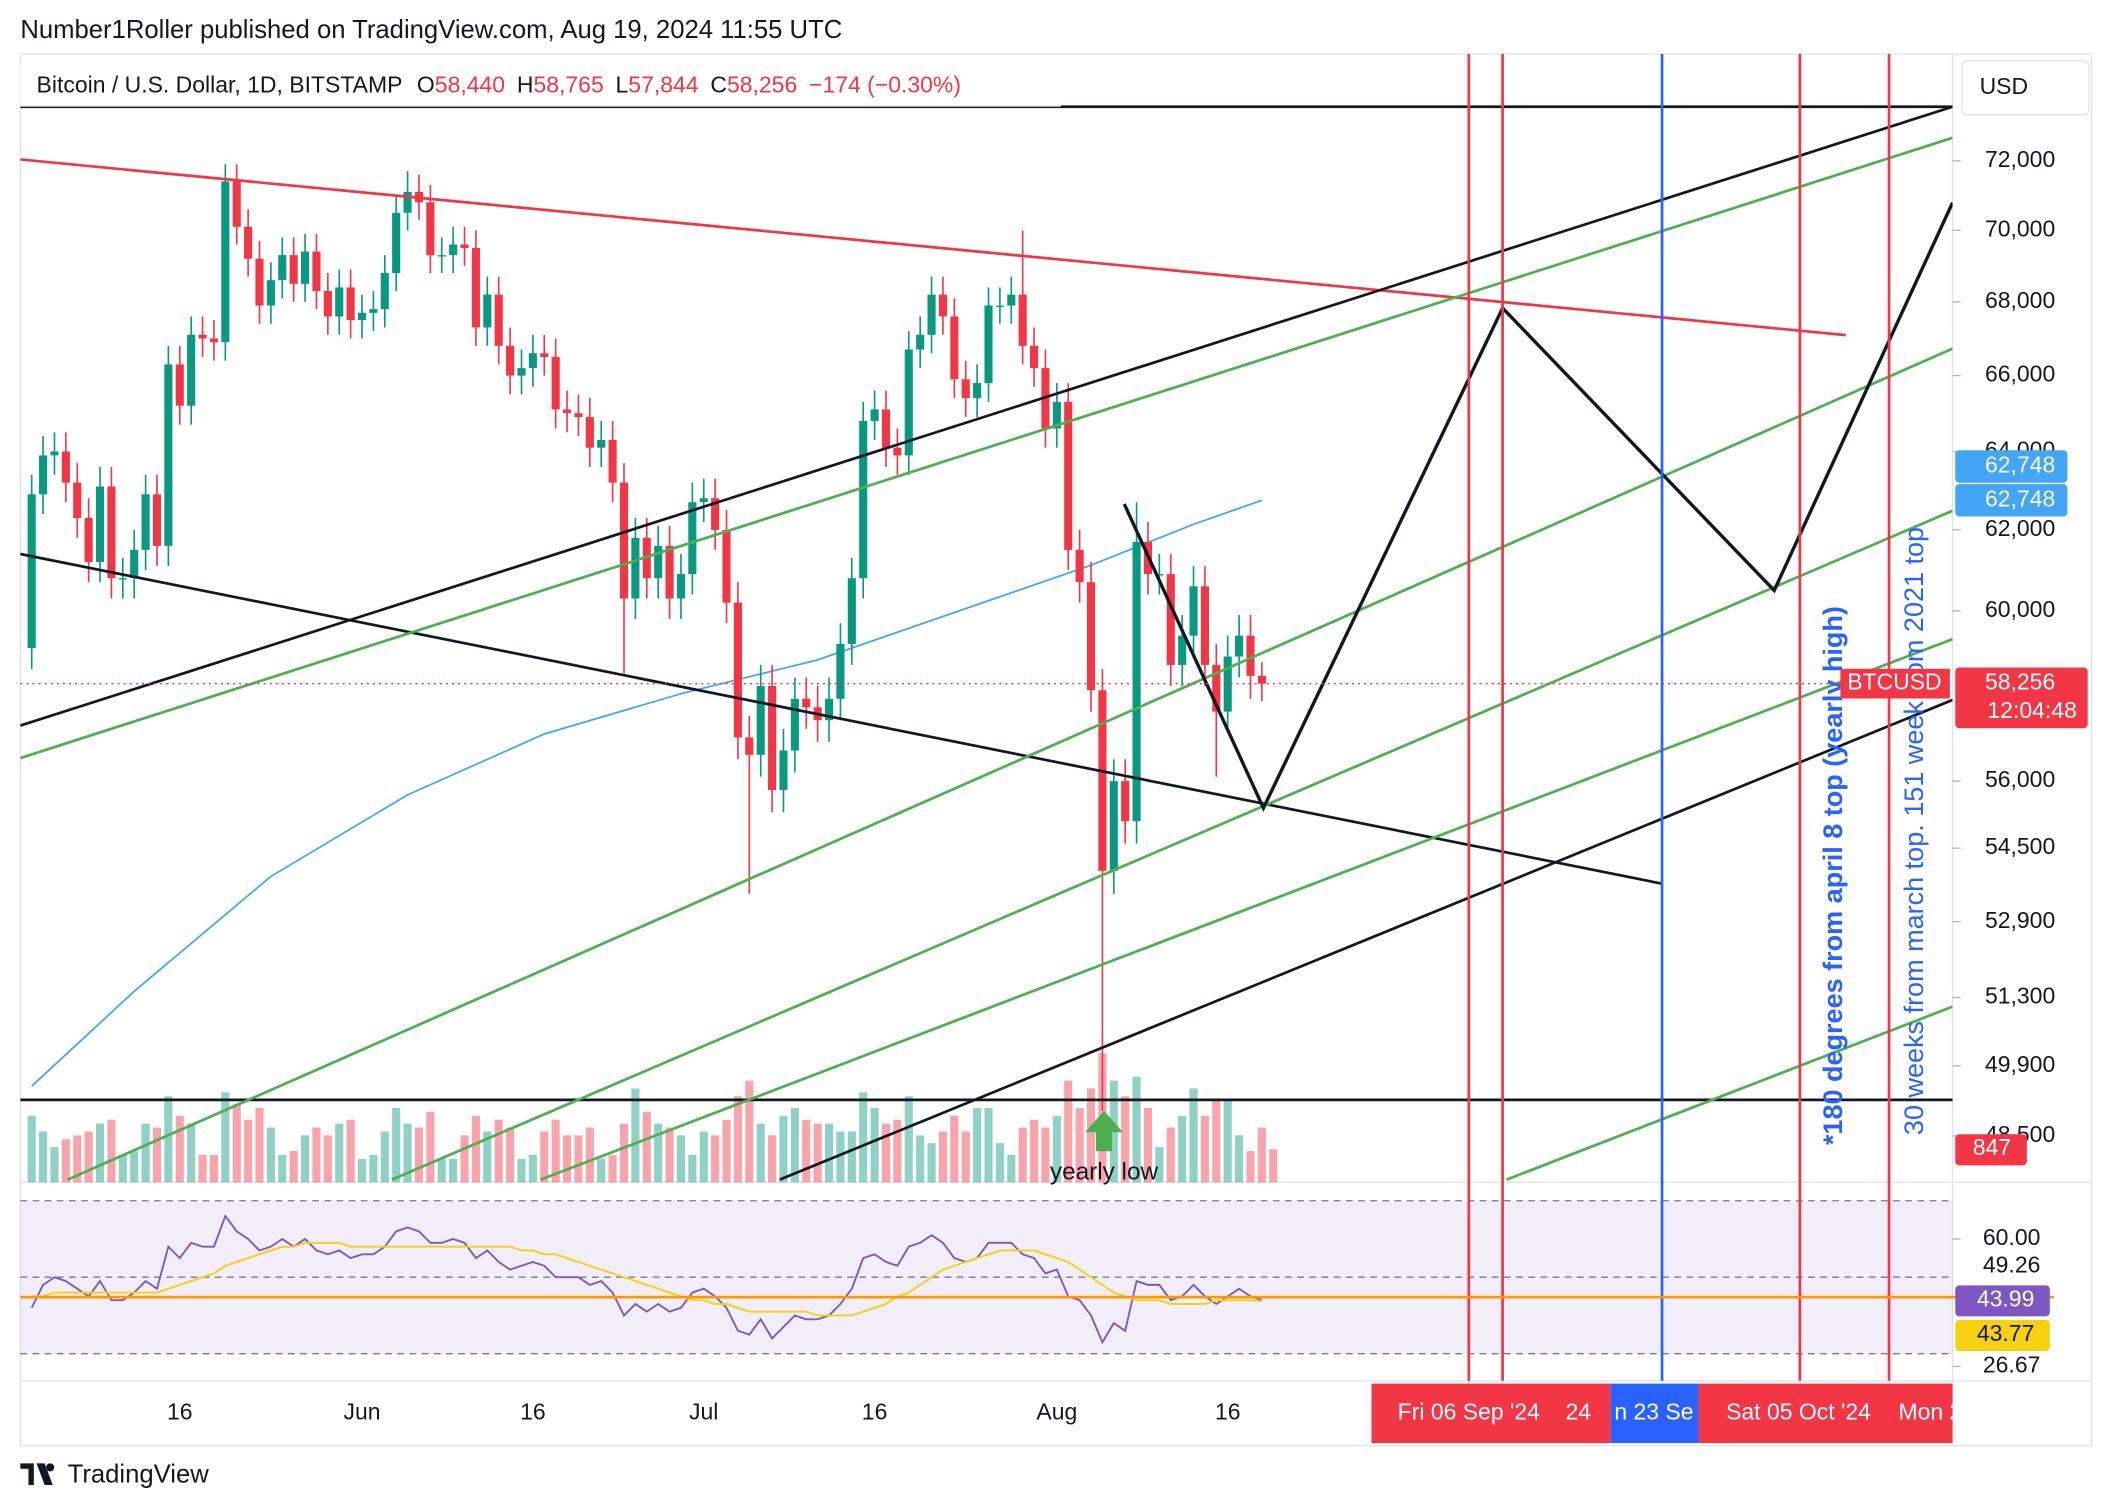 The width and height of the screenshot is (2108, 1502). Describe the element at coordinates (426, 85) in the screenshot. I see `ohlc-key: O` at that location.